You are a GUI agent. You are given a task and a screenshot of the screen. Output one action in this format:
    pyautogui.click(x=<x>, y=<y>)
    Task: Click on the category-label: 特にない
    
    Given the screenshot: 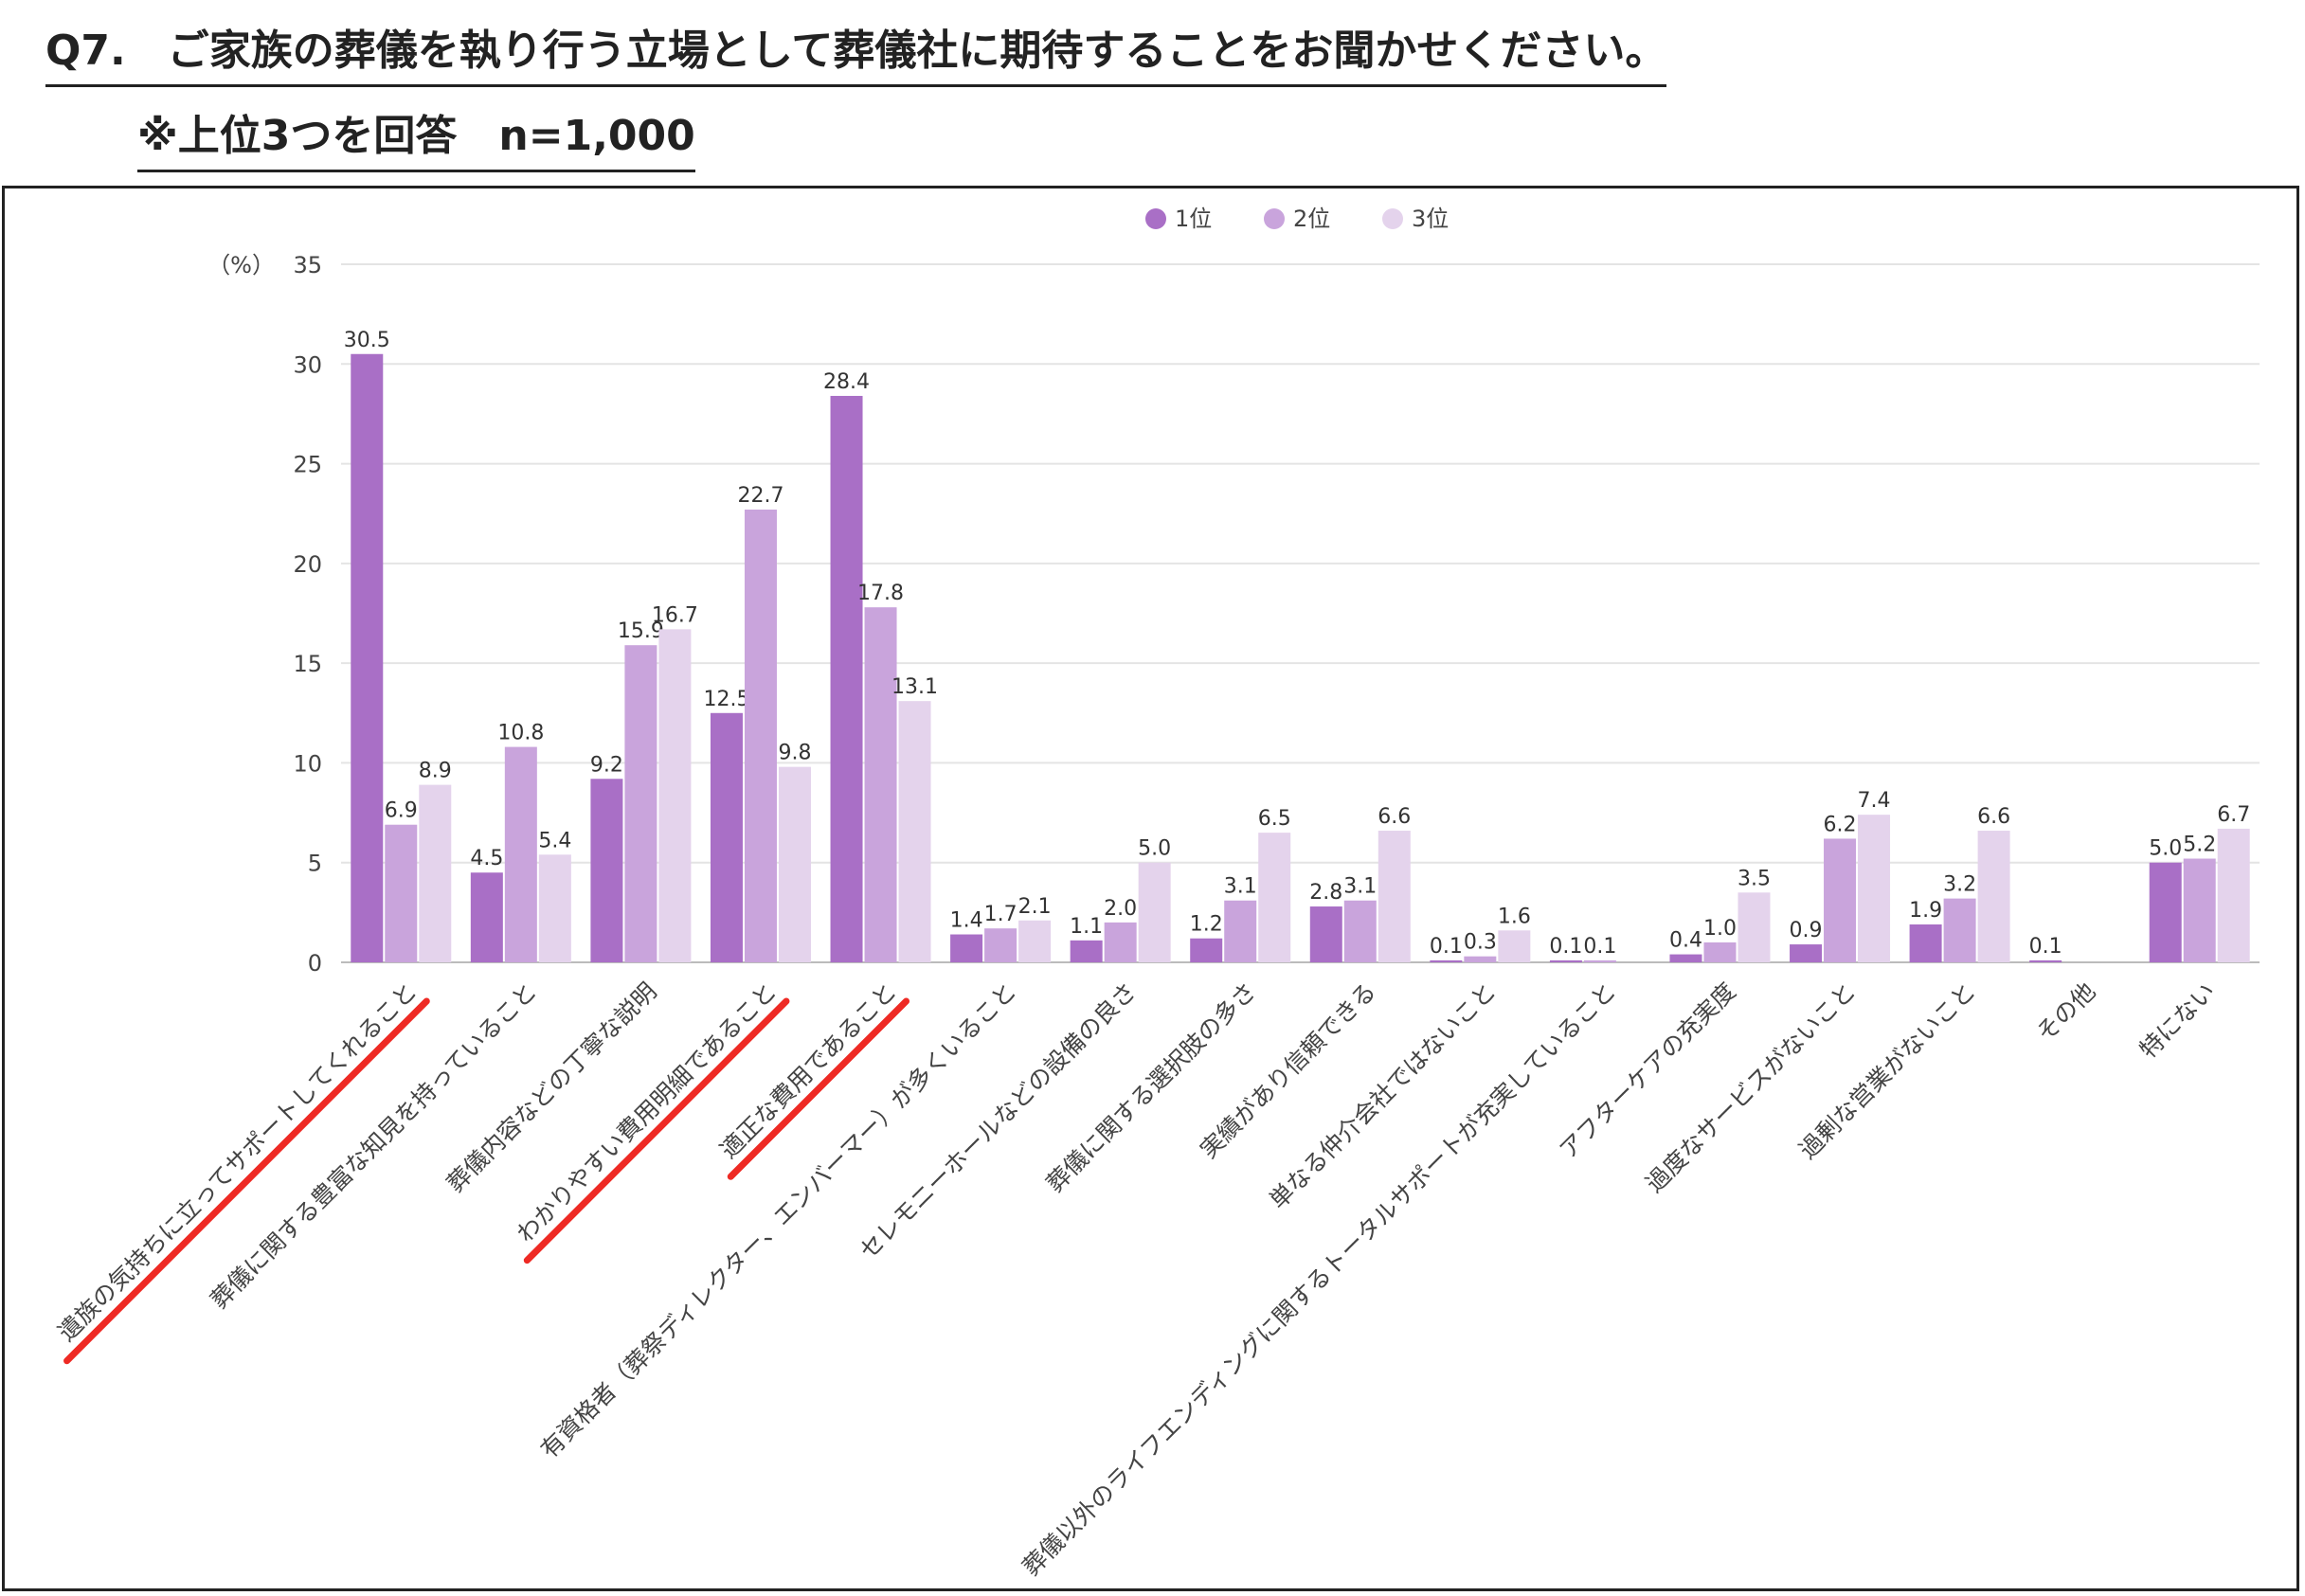 What is the action you would take?
    pyautogui.click(x=2177, y=1021)
    